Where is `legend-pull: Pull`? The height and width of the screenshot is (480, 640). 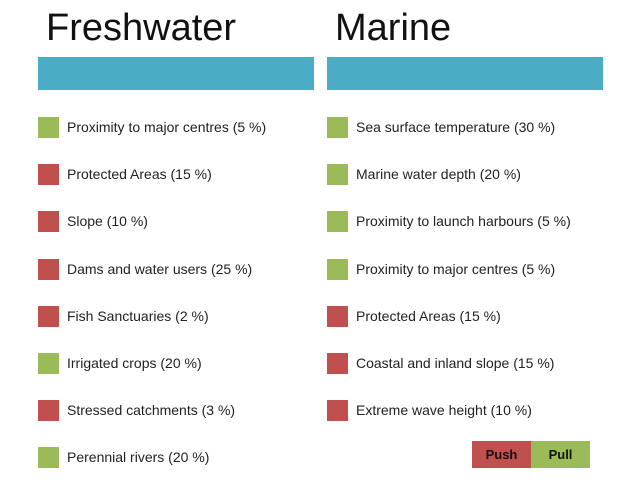
legend-pull: Pull is located at coordinates (560, 454).